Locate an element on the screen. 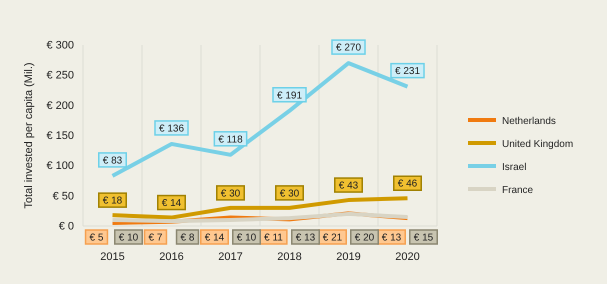 The width and height of the screenshot is (607, 284). x-tick-label: 2016 is located at coordinates (171, 256).